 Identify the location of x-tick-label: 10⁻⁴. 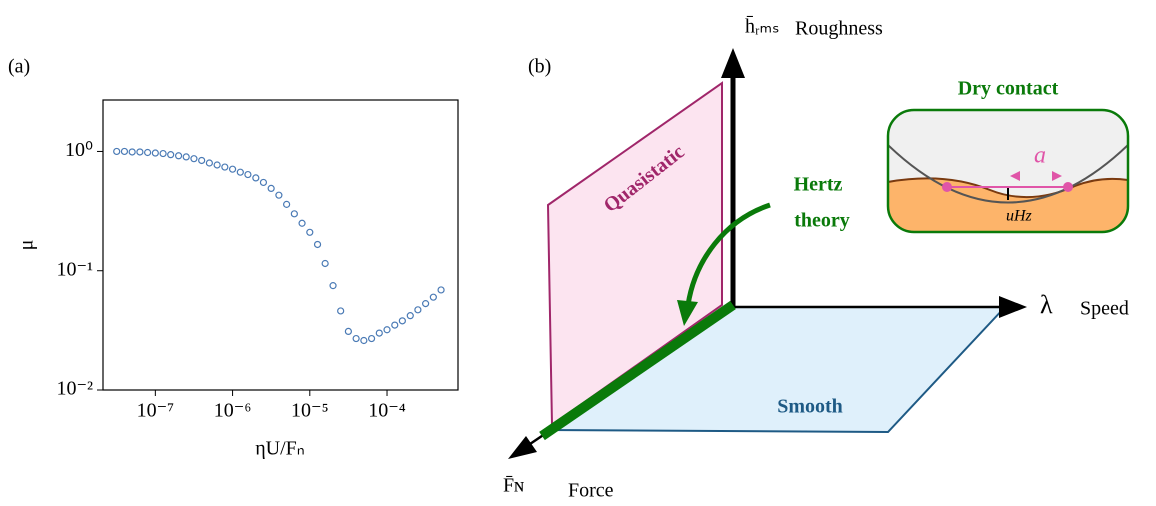
(387, 411).